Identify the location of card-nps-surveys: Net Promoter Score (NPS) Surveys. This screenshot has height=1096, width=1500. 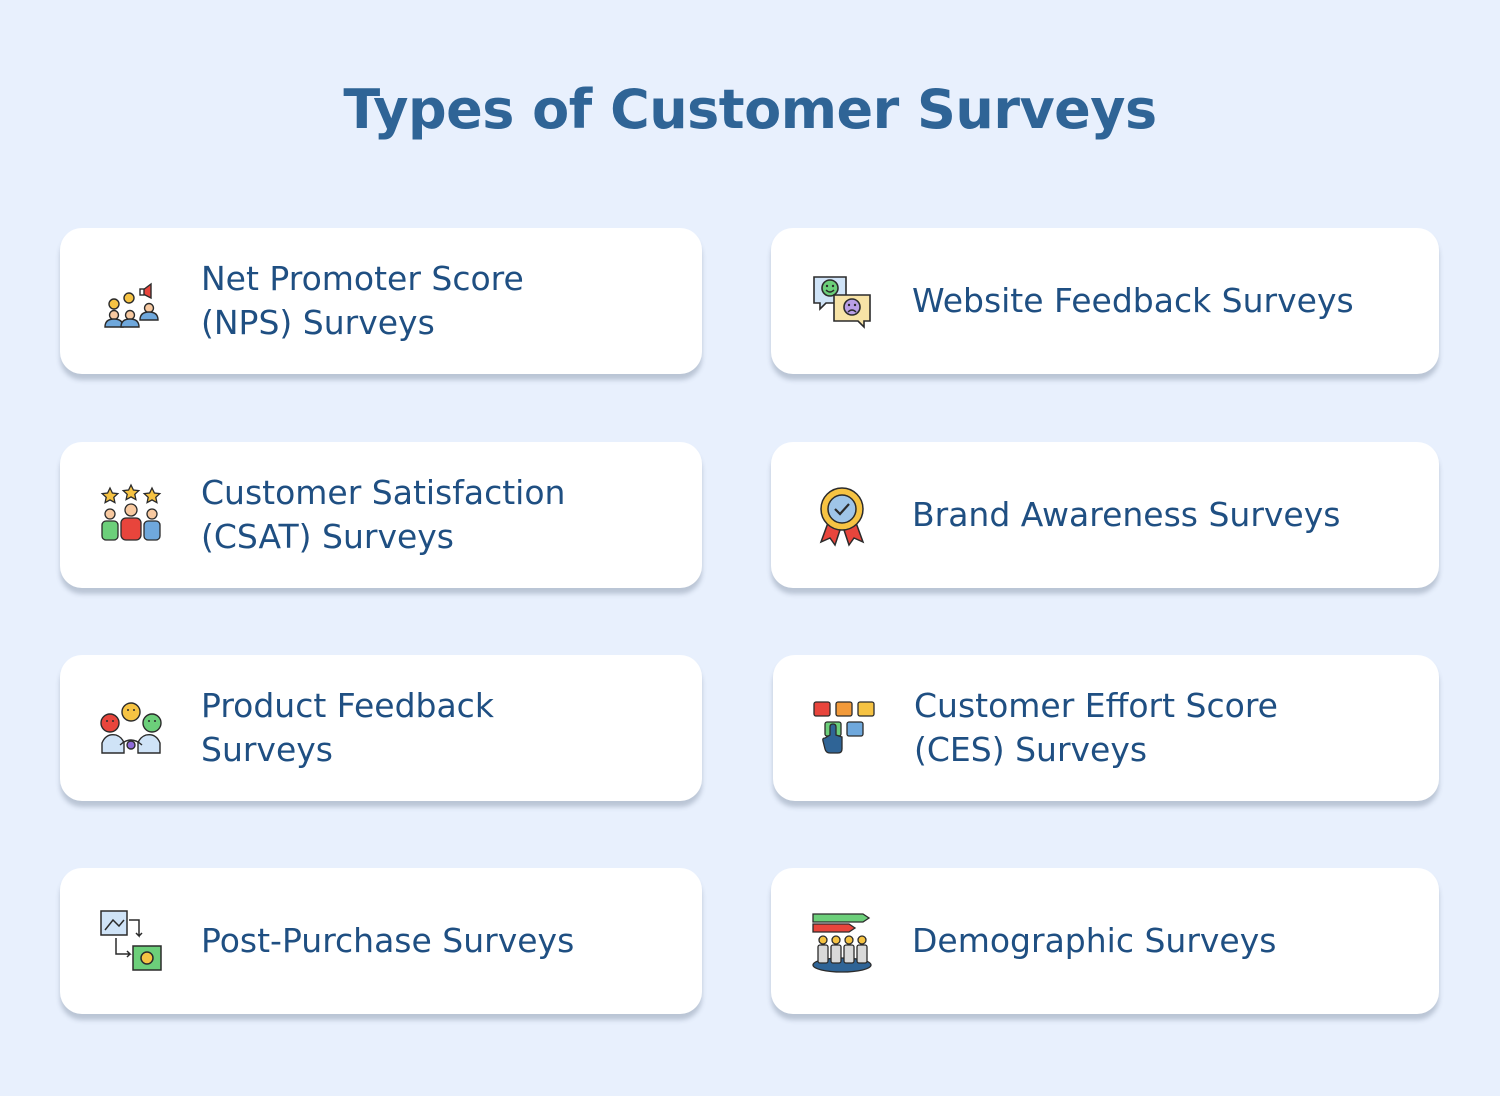
(381, 301).